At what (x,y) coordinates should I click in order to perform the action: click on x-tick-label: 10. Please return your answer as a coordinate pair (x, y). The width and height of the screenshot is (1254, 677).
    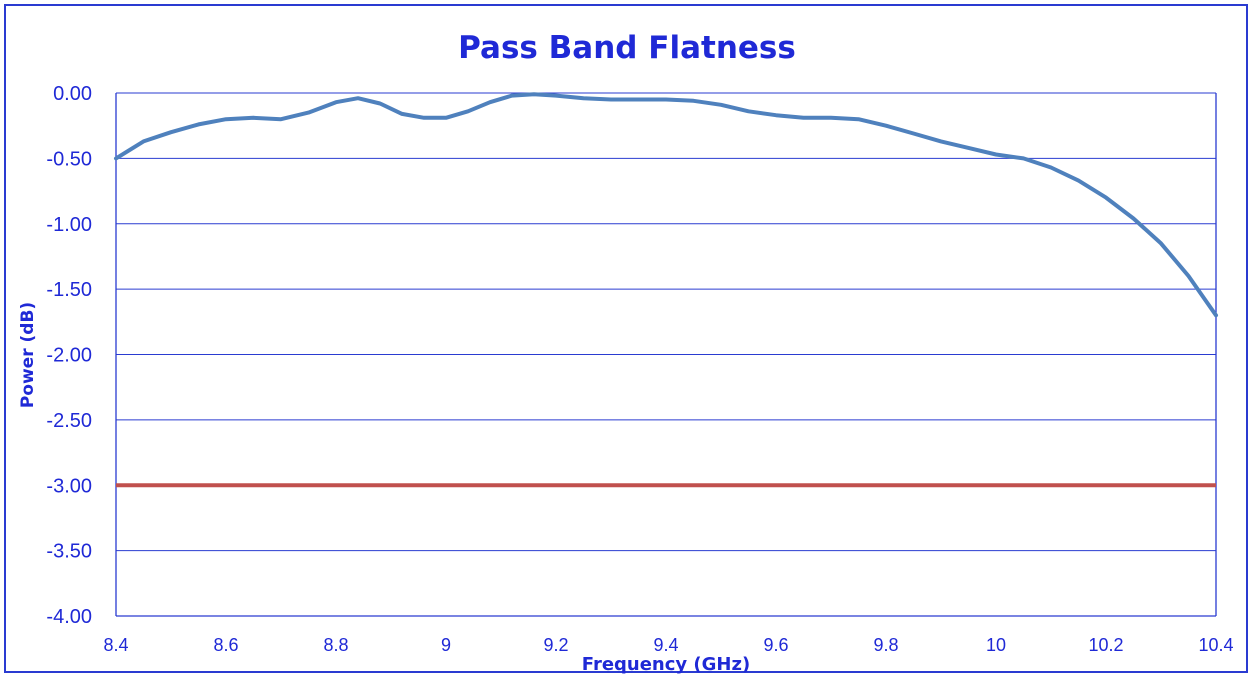
    Looking at the image, I should click on (996, 645).